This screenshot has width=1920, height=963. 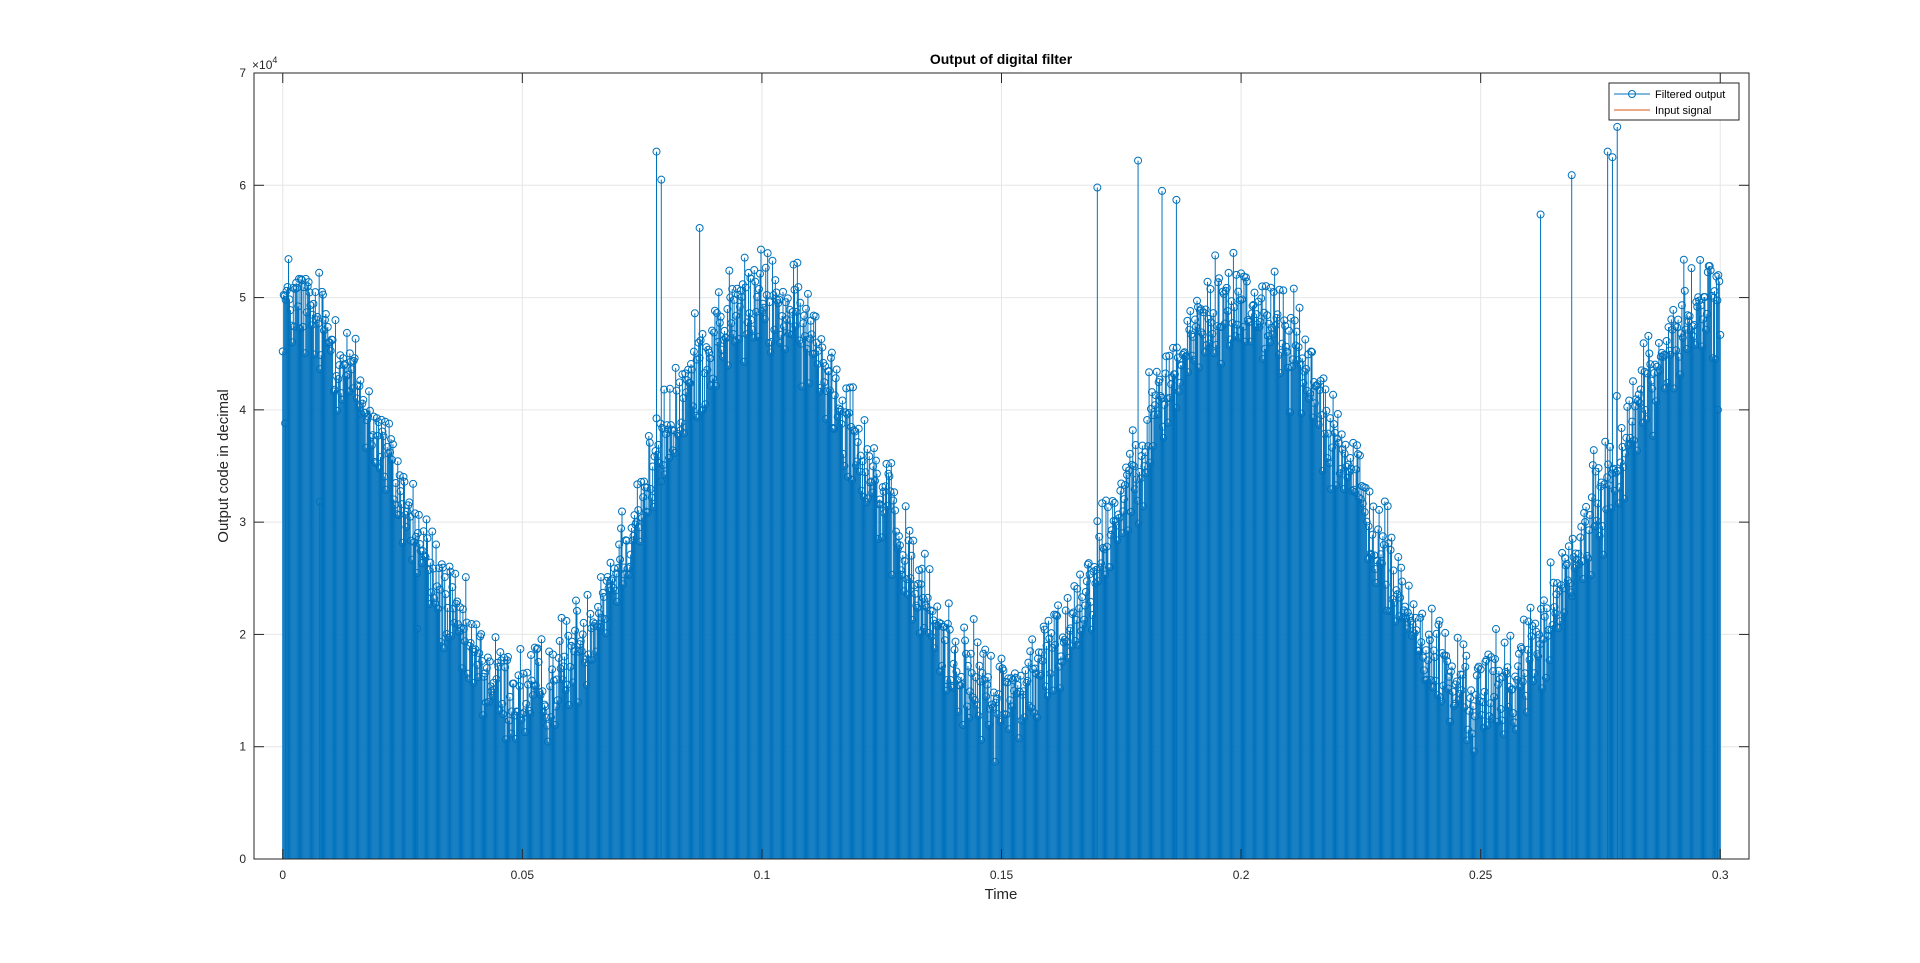 What do you see at coordinates (1674, 101) in the screenshot?
I see `legend: Filtered output Input signal` at bounding box center [1674, 101].